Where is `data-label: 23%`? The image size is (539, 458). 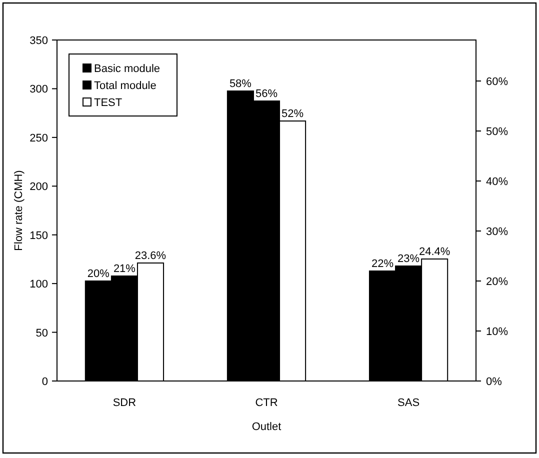 data-label: 23% is located at coordinates (409, 259).